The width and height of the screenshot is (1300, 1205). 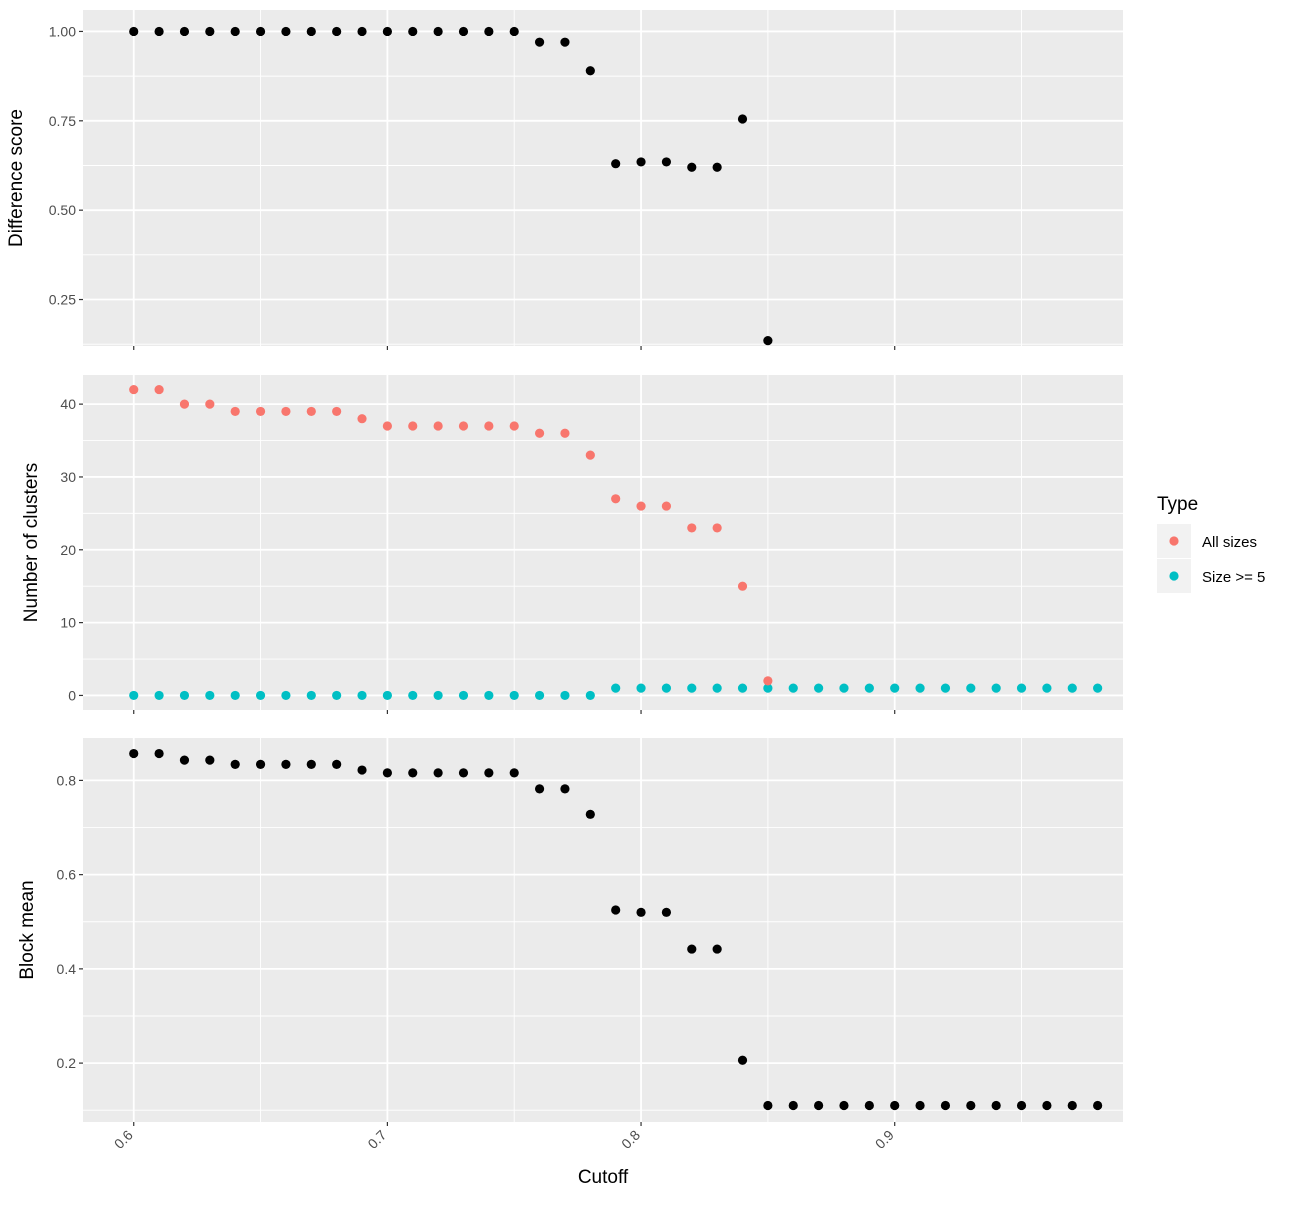 What do you see at coordinates (1174, 541) in the screenshot?
I see `legend-swatch` at bounding box center [1174, 541].